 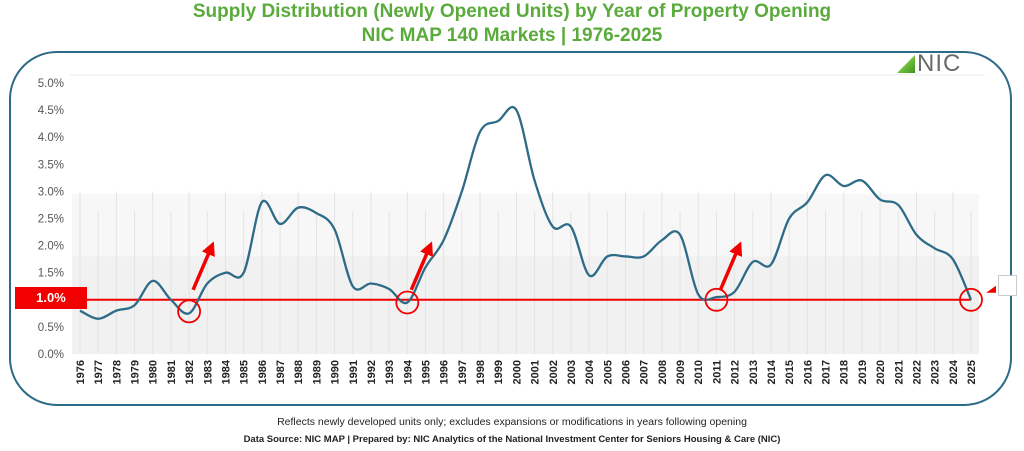 What do you see at coordinates (81, 372) in the screenshot?
I see `x-tick-label: 1976` at bounding box center [81, 372].